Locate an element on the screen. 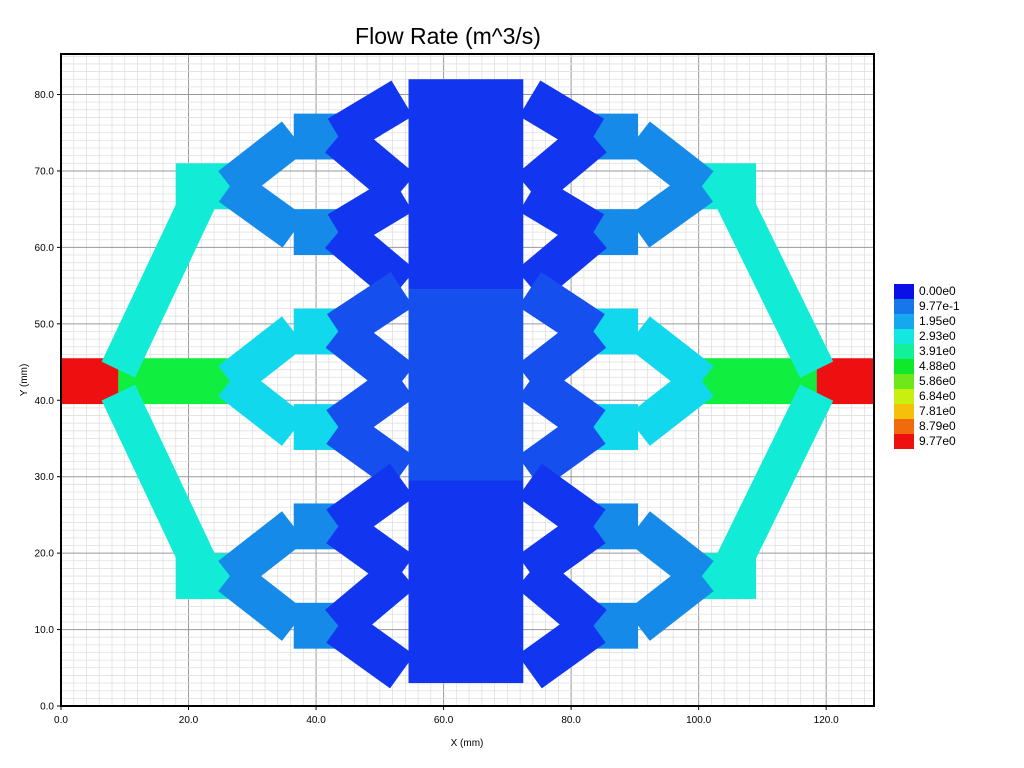  legend-label: 9.77e-1 is located at coordinates (939, 306).